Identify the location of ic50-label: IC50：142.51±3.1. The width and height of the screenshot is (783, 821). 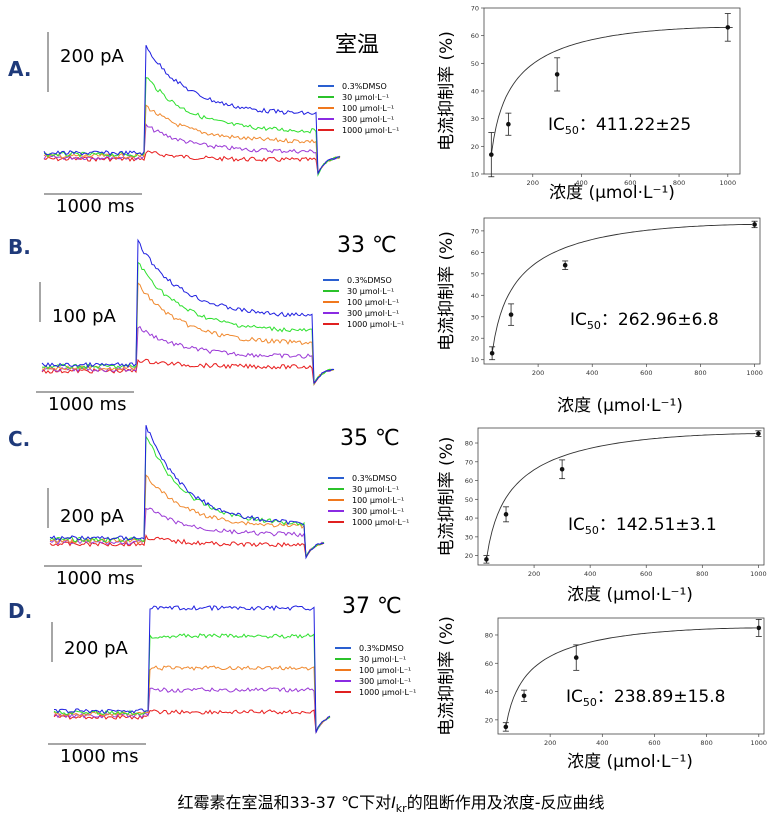
(642, 526).